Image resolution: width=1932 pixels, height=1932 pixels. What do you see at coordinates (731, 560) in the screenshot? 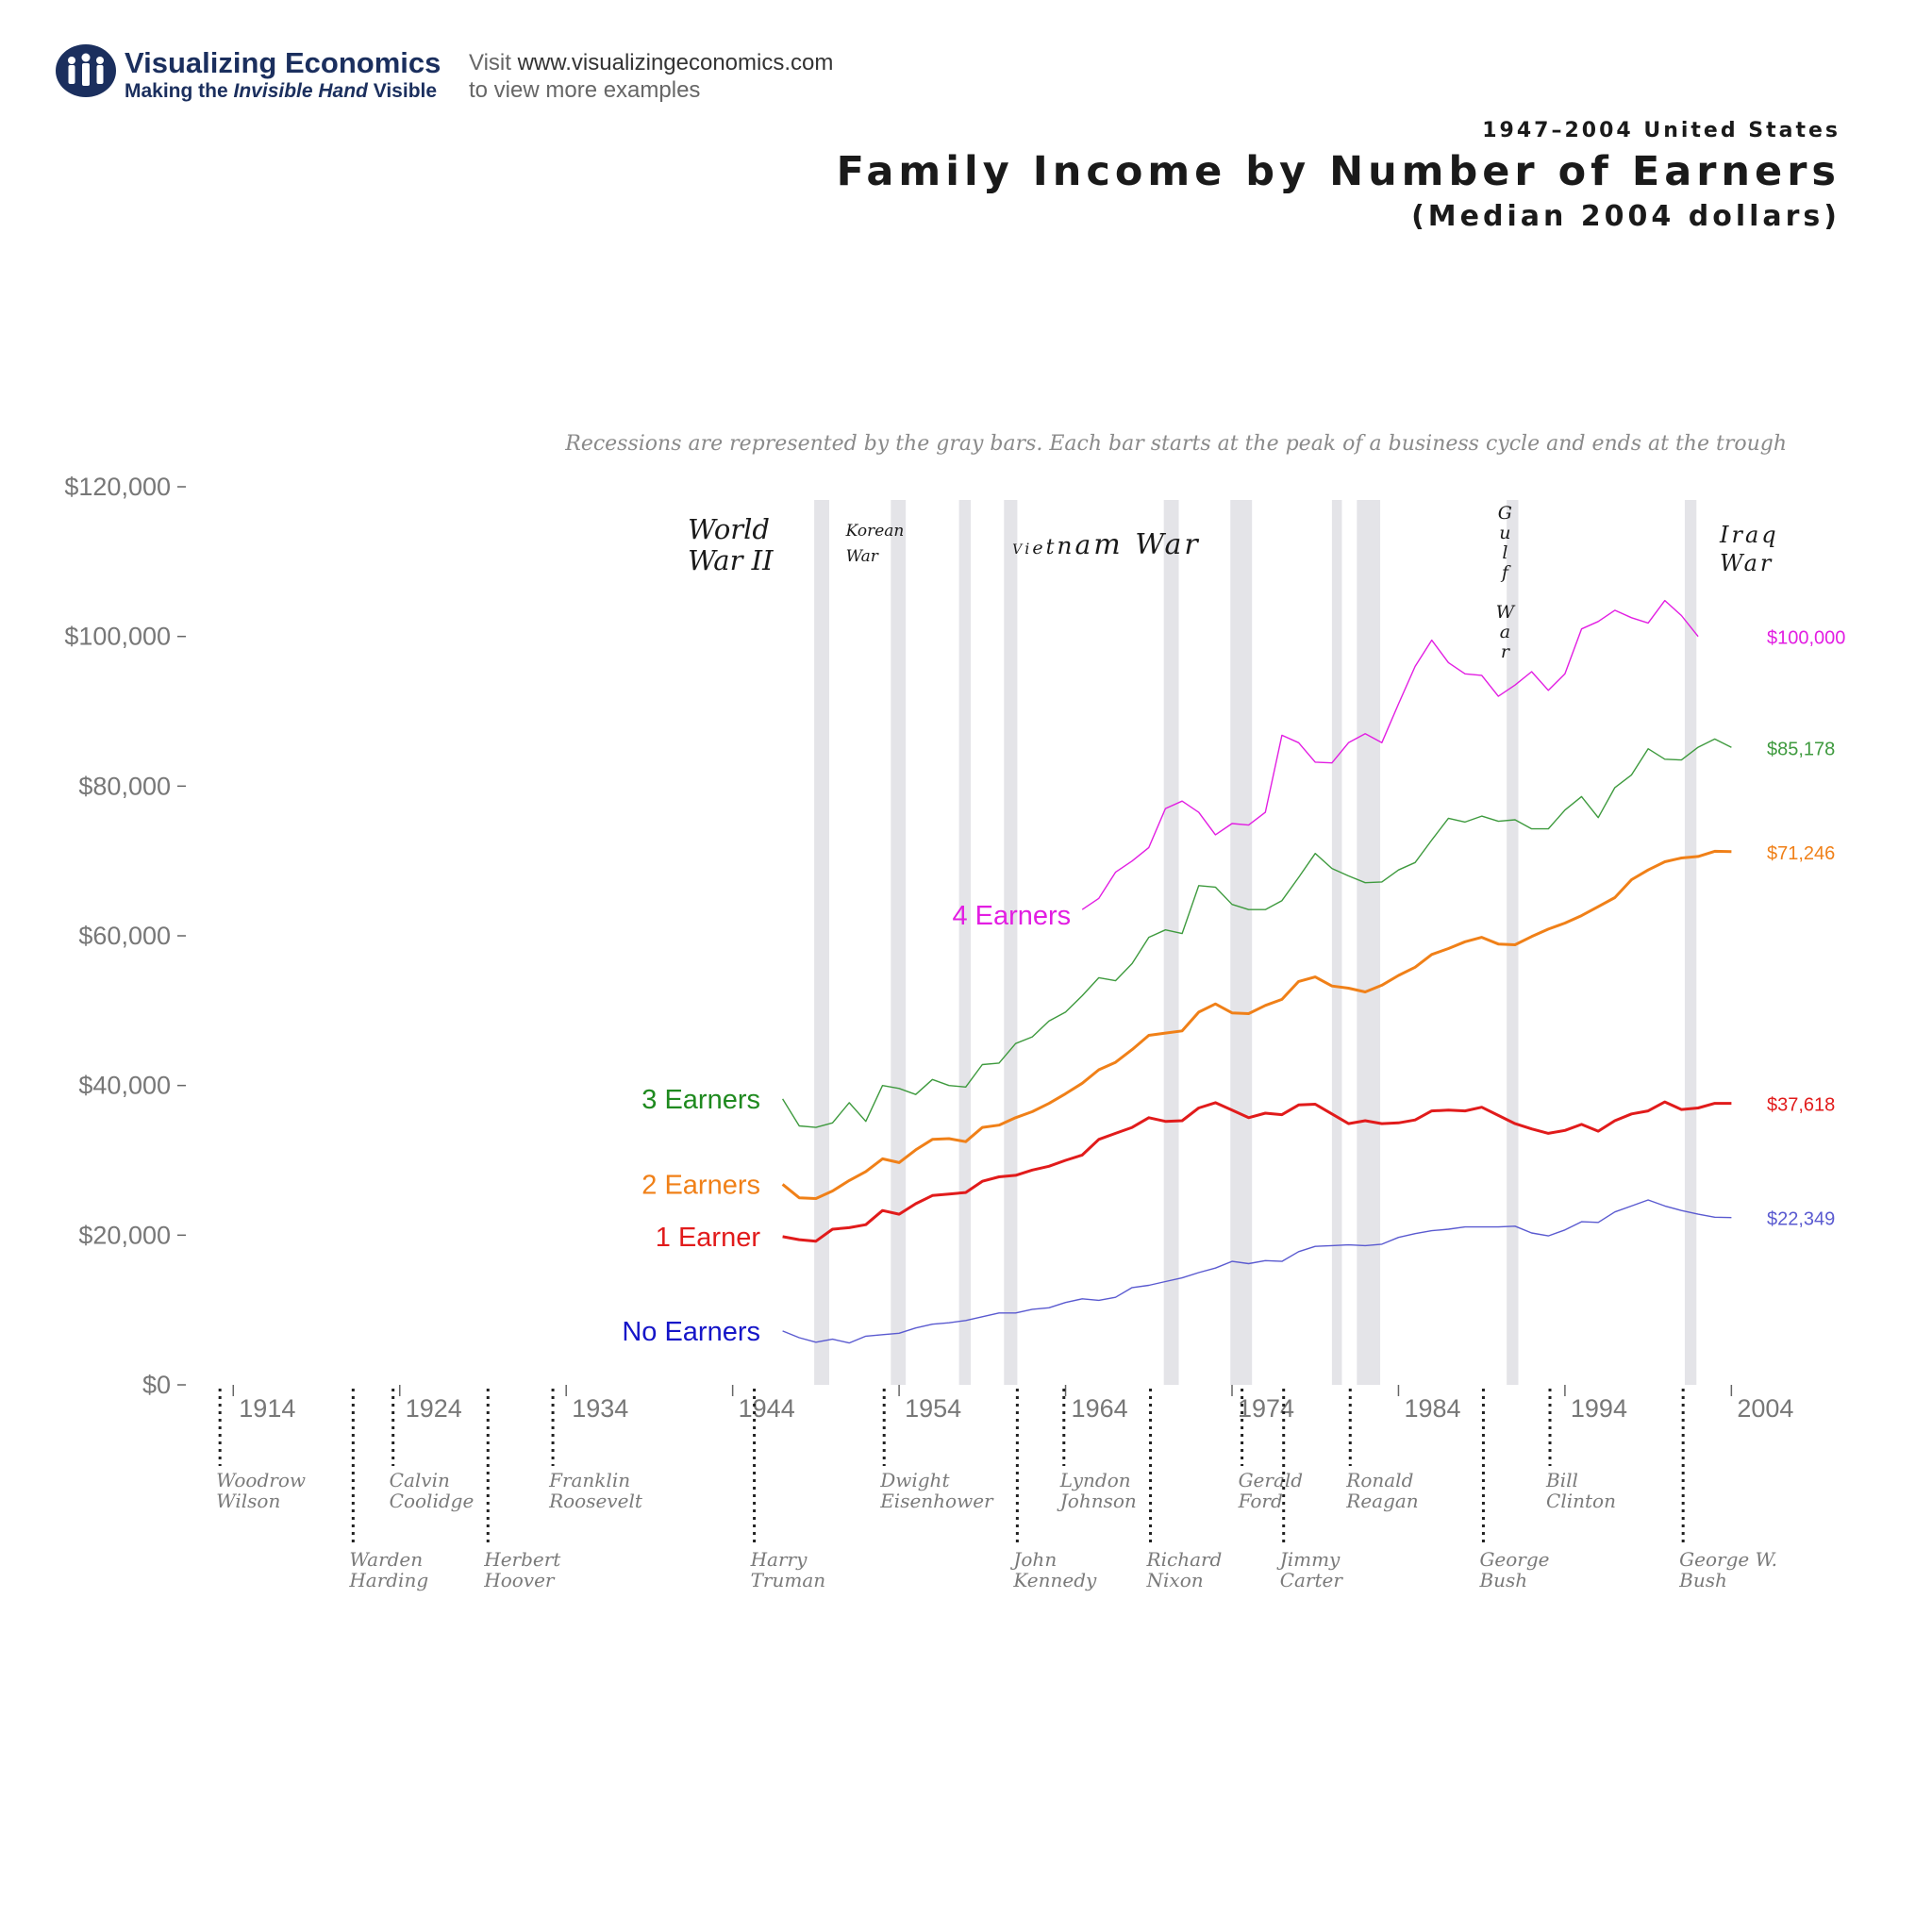
I see `war-label-0: War II` at bounding box center [731, 560].